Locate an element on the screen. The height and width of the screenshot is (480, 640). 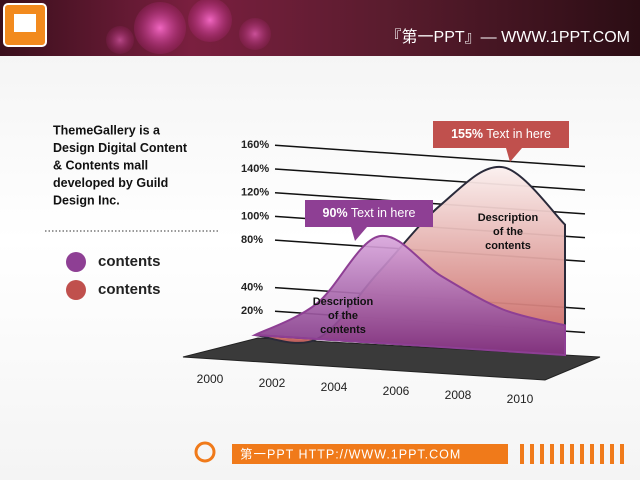
x-tick-label: 2008 is located at coordinates (458, 395).